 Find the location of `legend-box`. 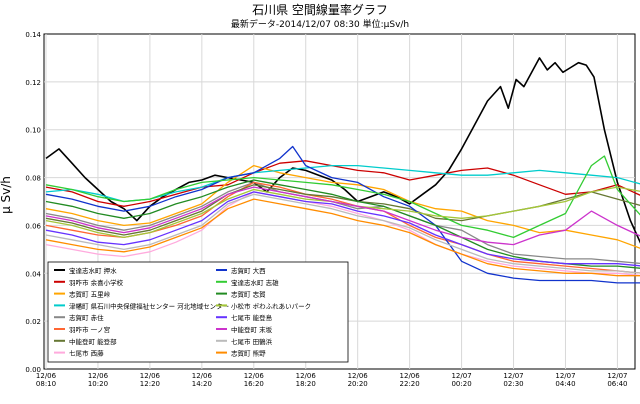

legend-box is located at coordinates (198, 312).